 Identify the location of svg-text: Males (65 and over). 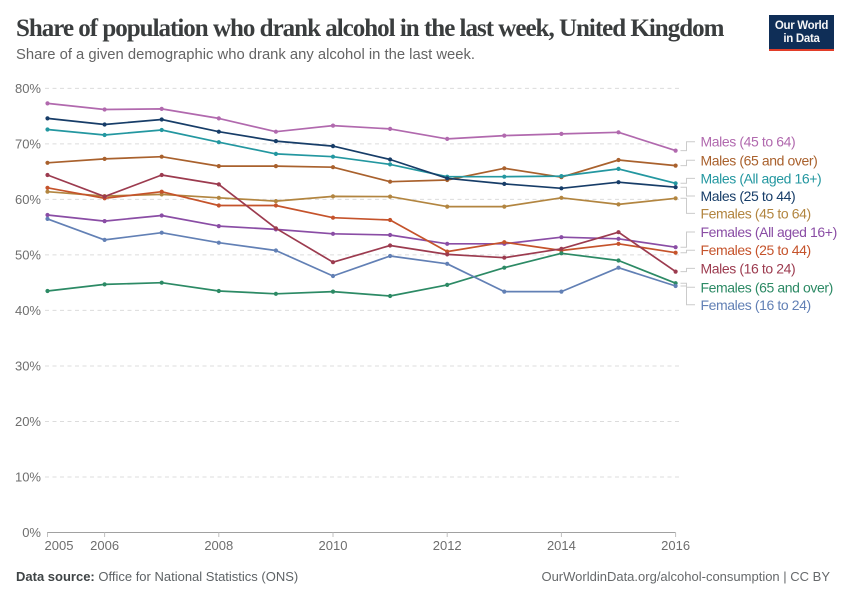
(759, 160).